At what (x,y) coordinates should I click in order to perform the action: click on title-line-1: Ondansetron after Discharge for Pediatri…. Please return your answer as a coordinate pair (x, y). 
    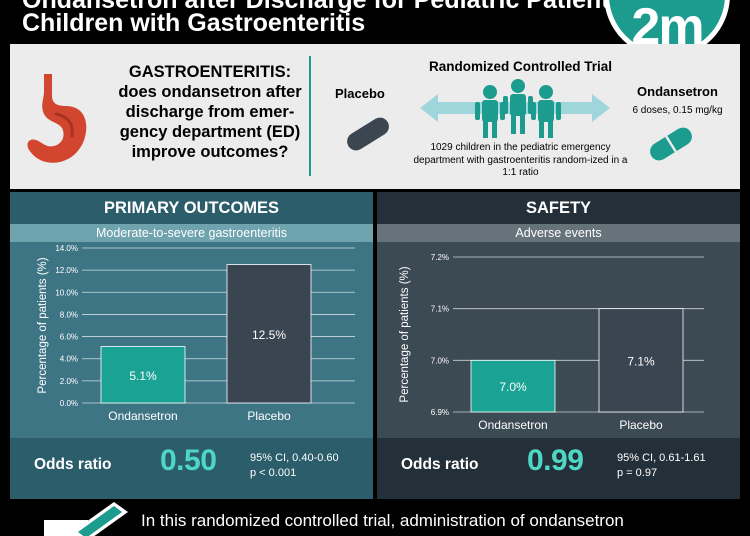
    Looking at the image, I should click on (323, 7).